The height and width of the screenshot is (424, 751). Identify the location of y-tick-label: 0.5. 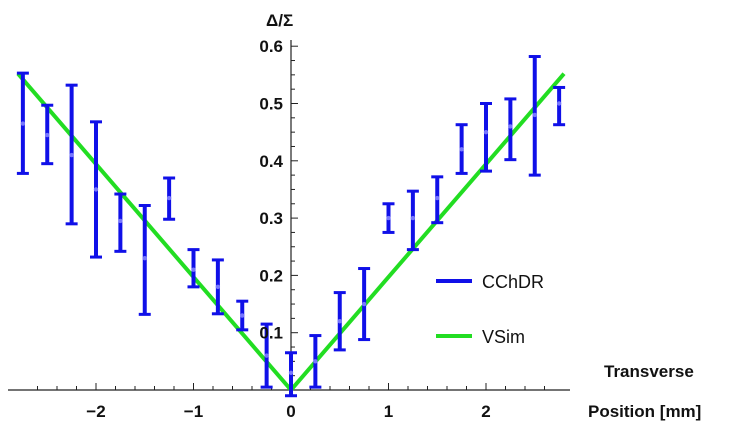
(271, 104).